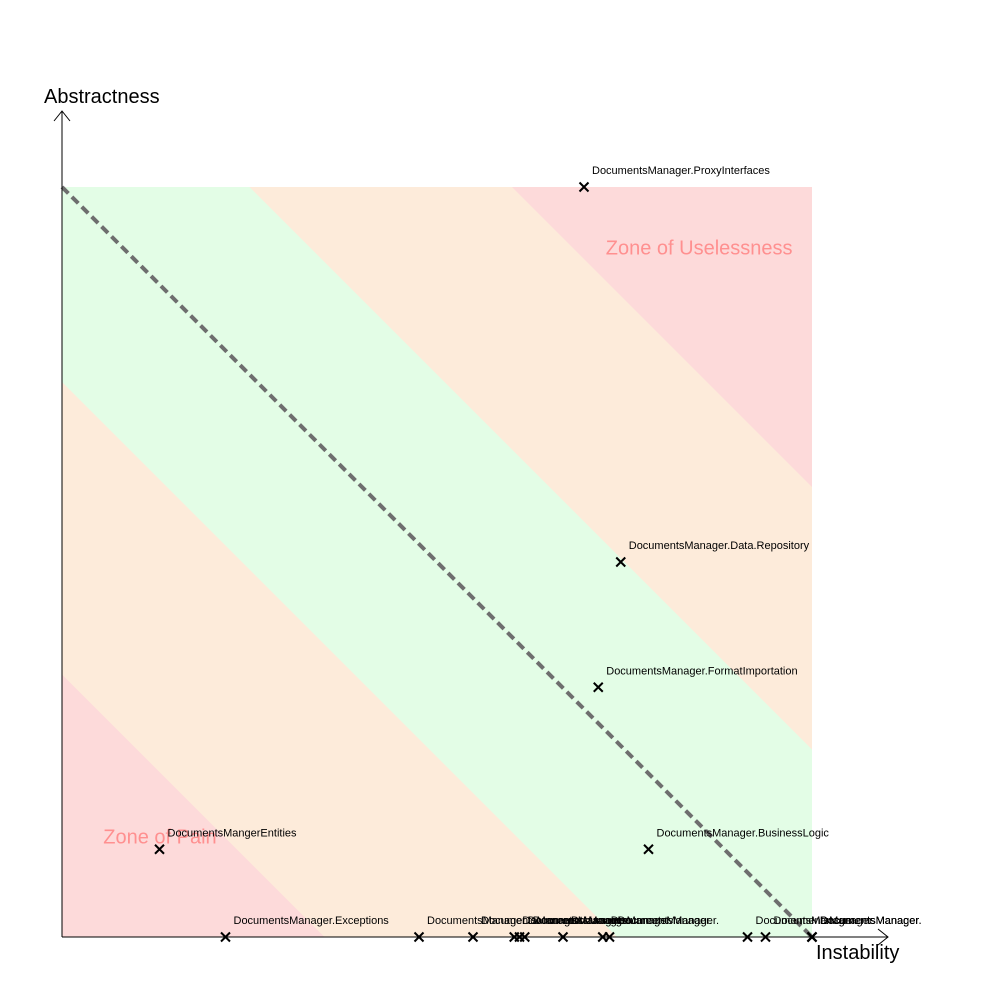  What do you see at coordinates (226, 841) in the screenshot?
I see `data-point: DocumentsMangerEntities` at bounding box center [226, 841].